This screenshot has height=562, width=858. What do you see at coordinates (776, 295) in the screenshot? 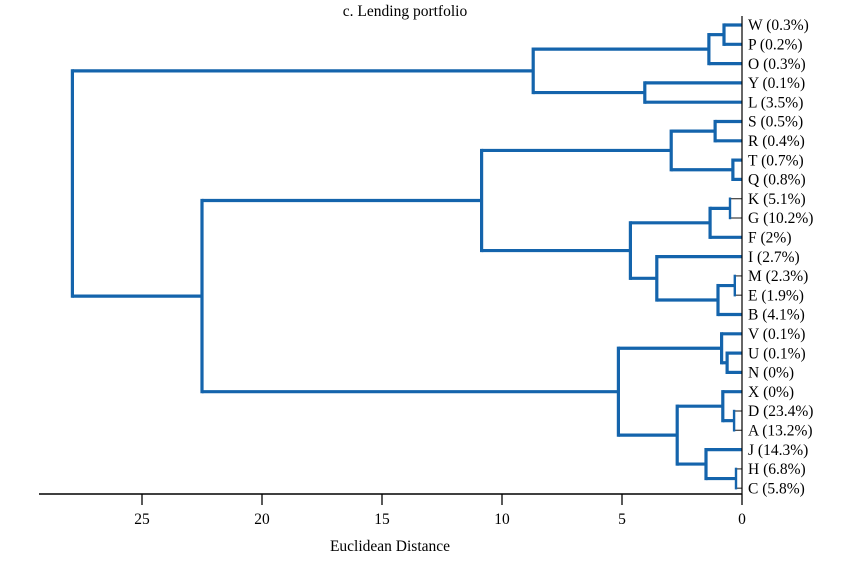
I see `leaf-label-E: E (1.9%)` at bounding box center [776, 295].